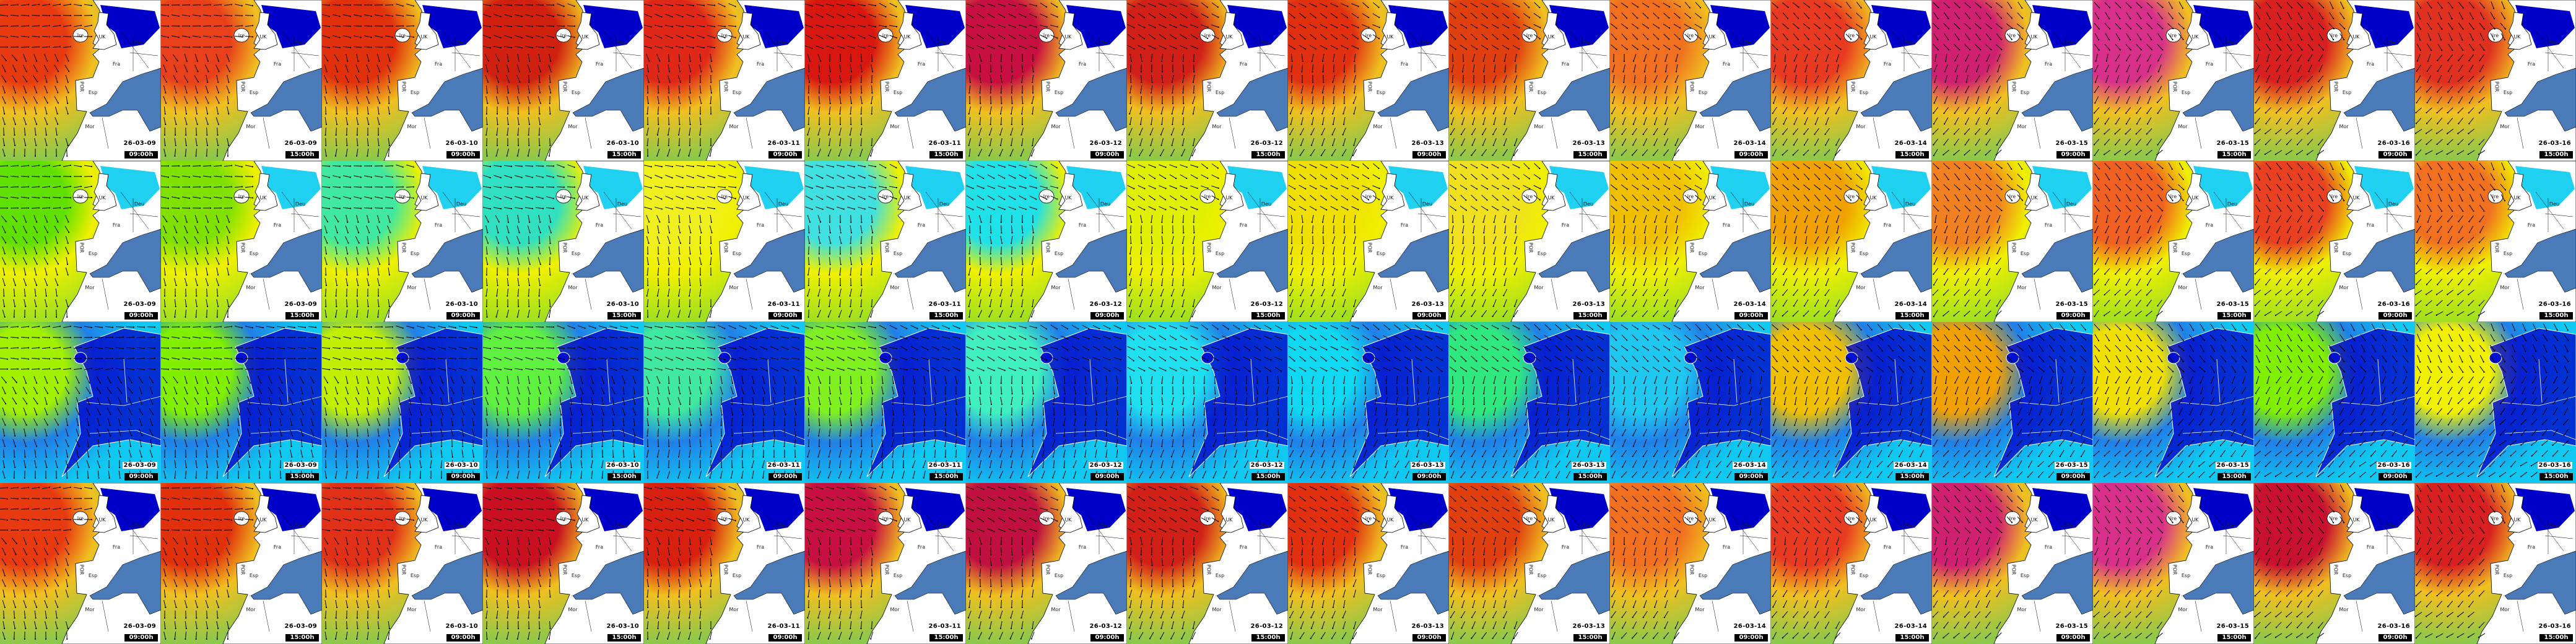  Describe the element at coordinates (241, 35) in the screenshot. I see `ireland-landmass` at that location.